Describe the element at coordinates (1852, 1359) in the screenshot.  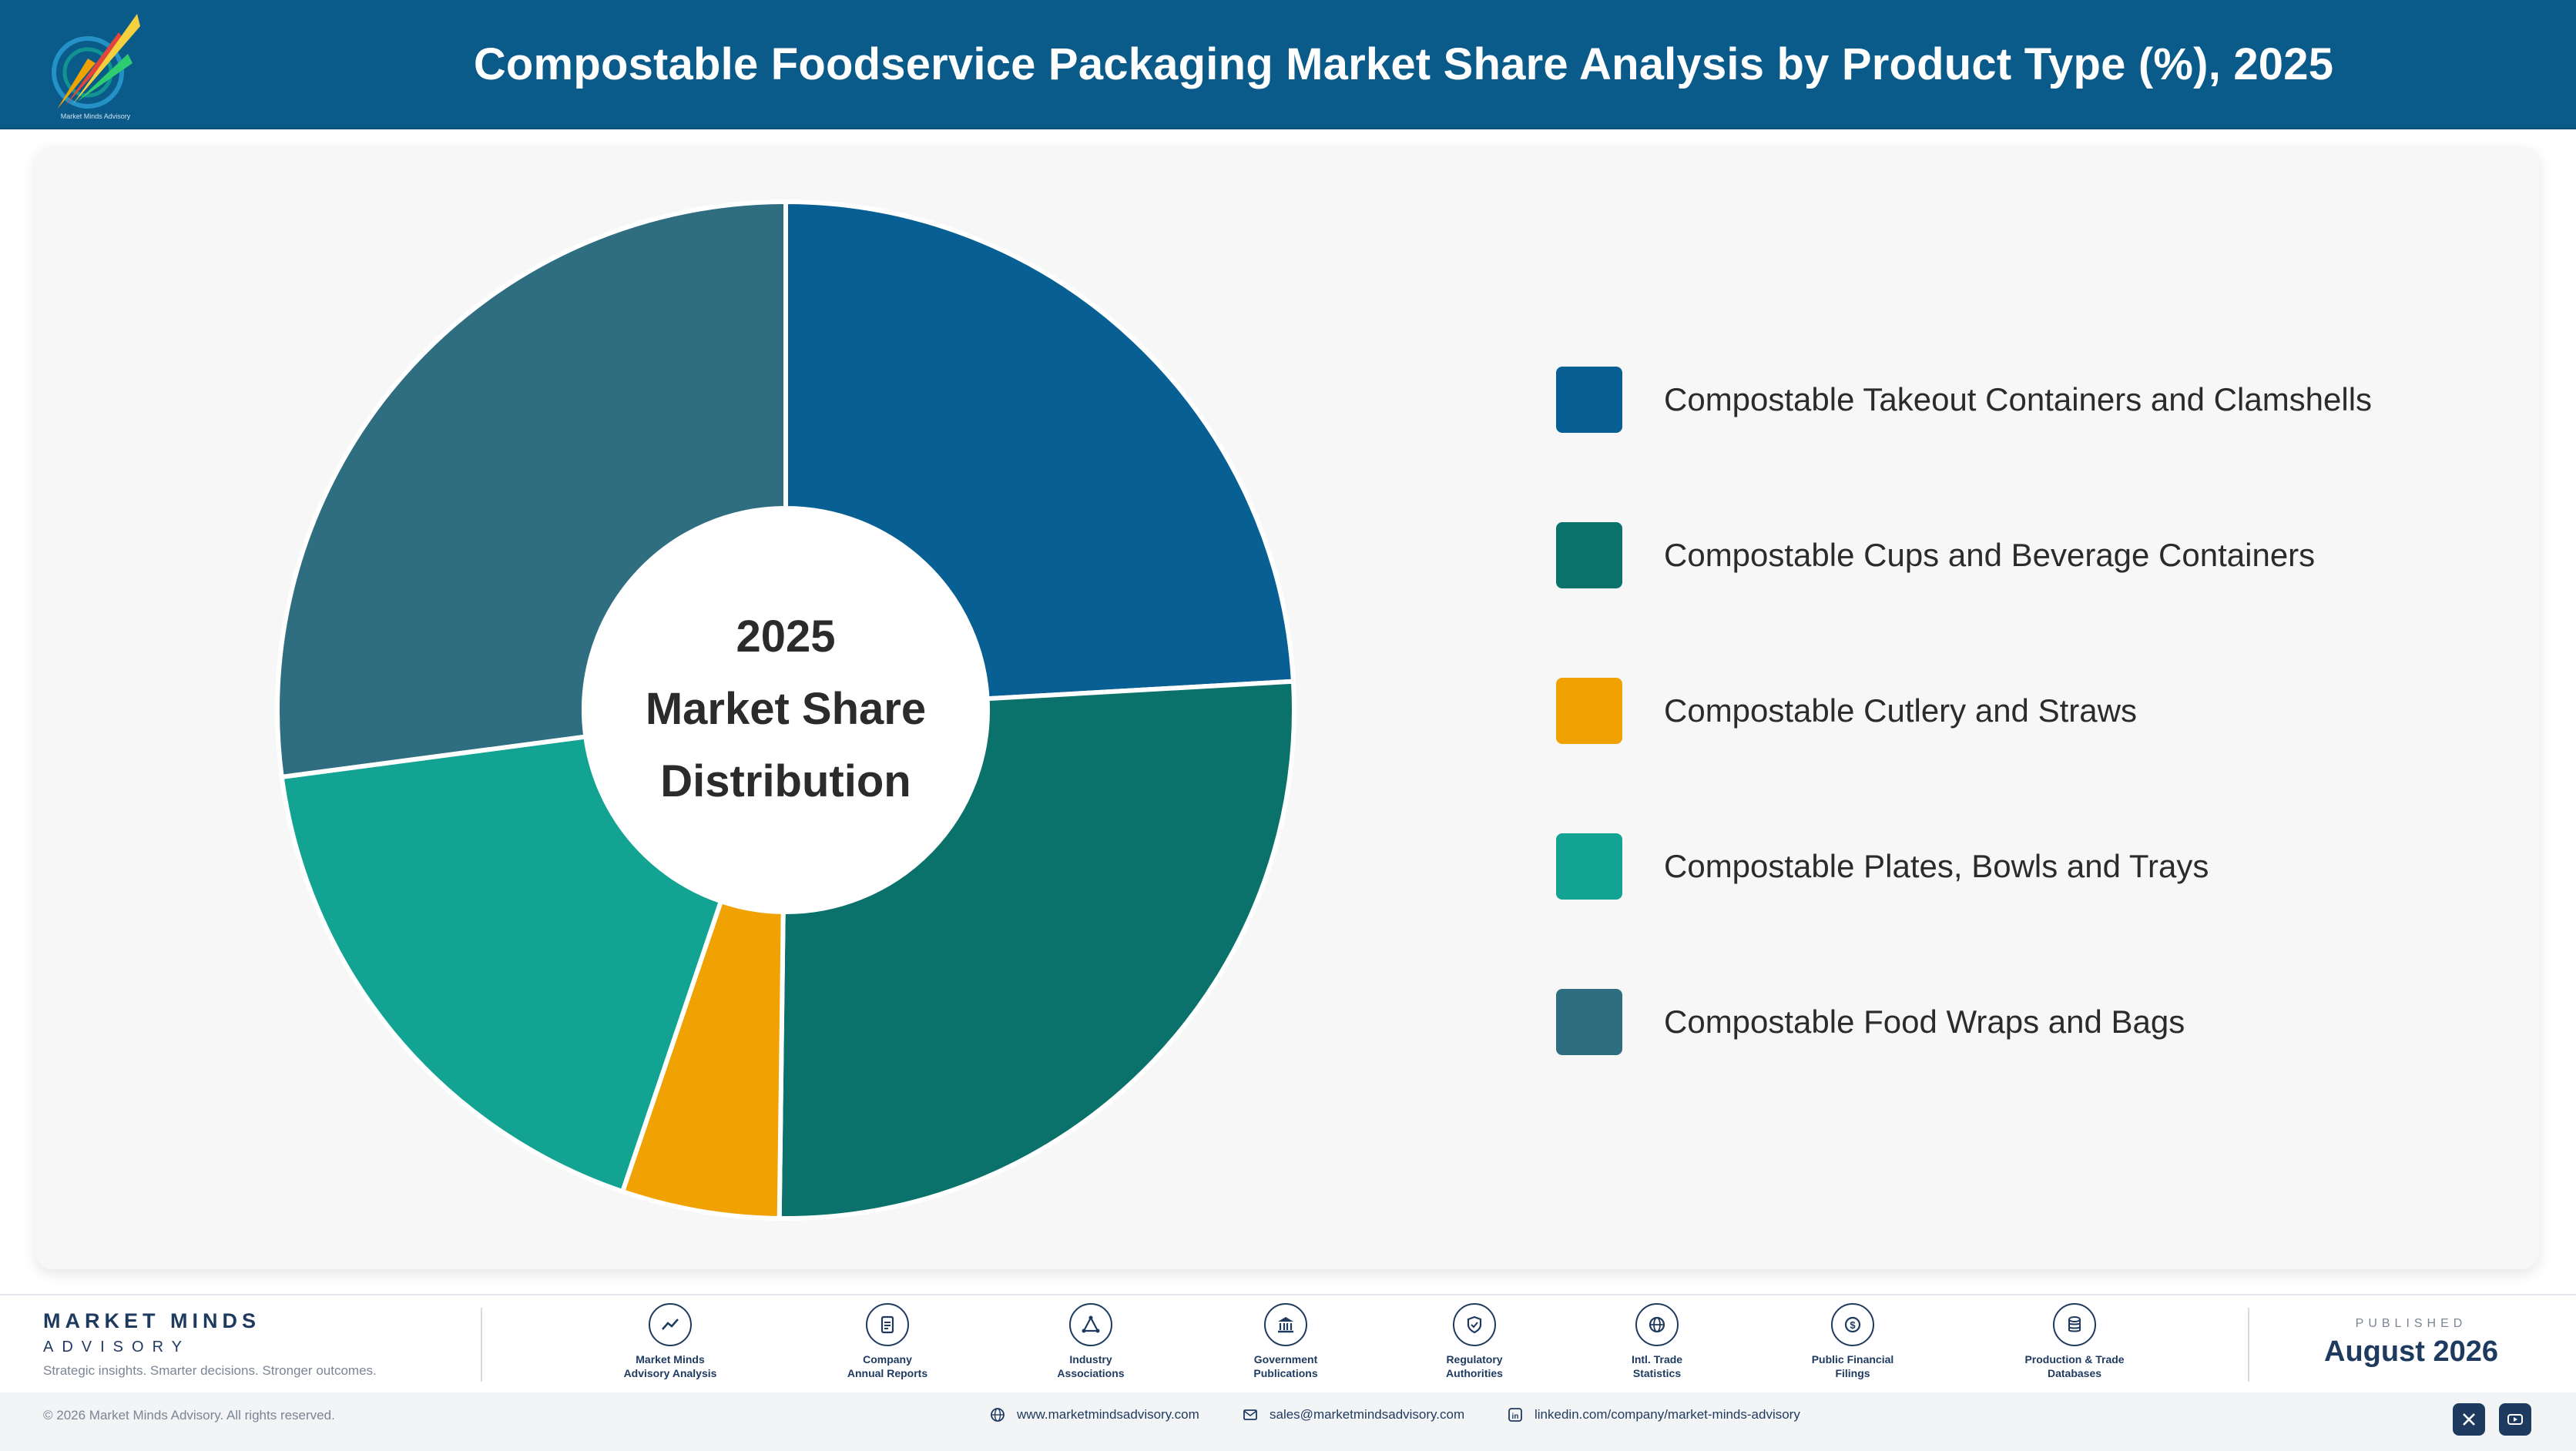
I see `source-label: Public Financial` at that location.